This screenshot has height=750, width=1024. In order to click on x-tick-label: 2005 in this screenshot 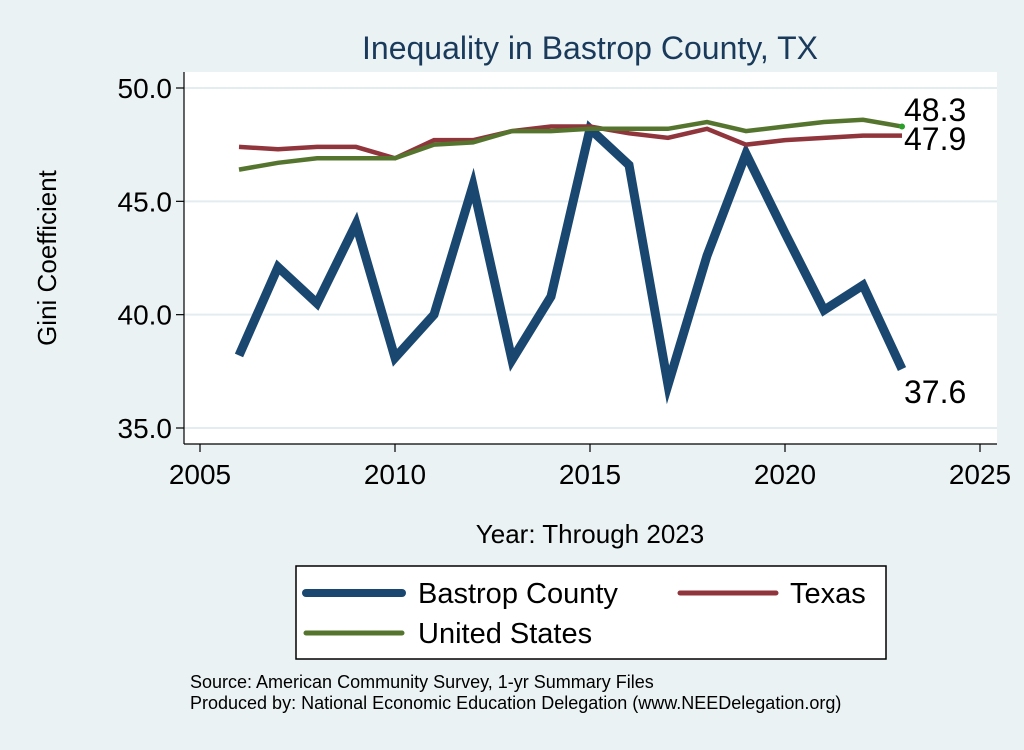, I will do `click(200, 474)`.